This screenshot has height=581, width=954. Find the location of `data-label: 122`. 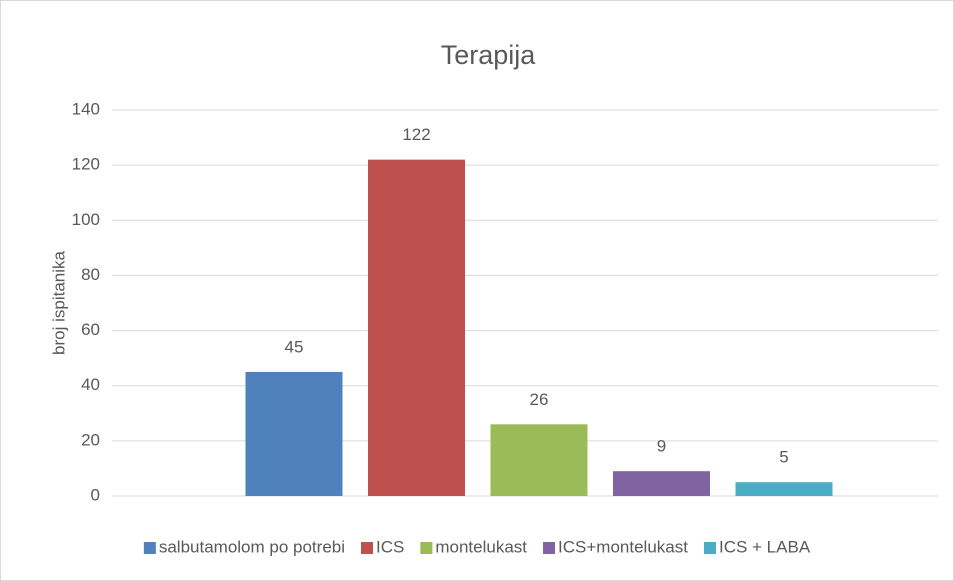

data-label: 122 is located at coordinates (416, 134).